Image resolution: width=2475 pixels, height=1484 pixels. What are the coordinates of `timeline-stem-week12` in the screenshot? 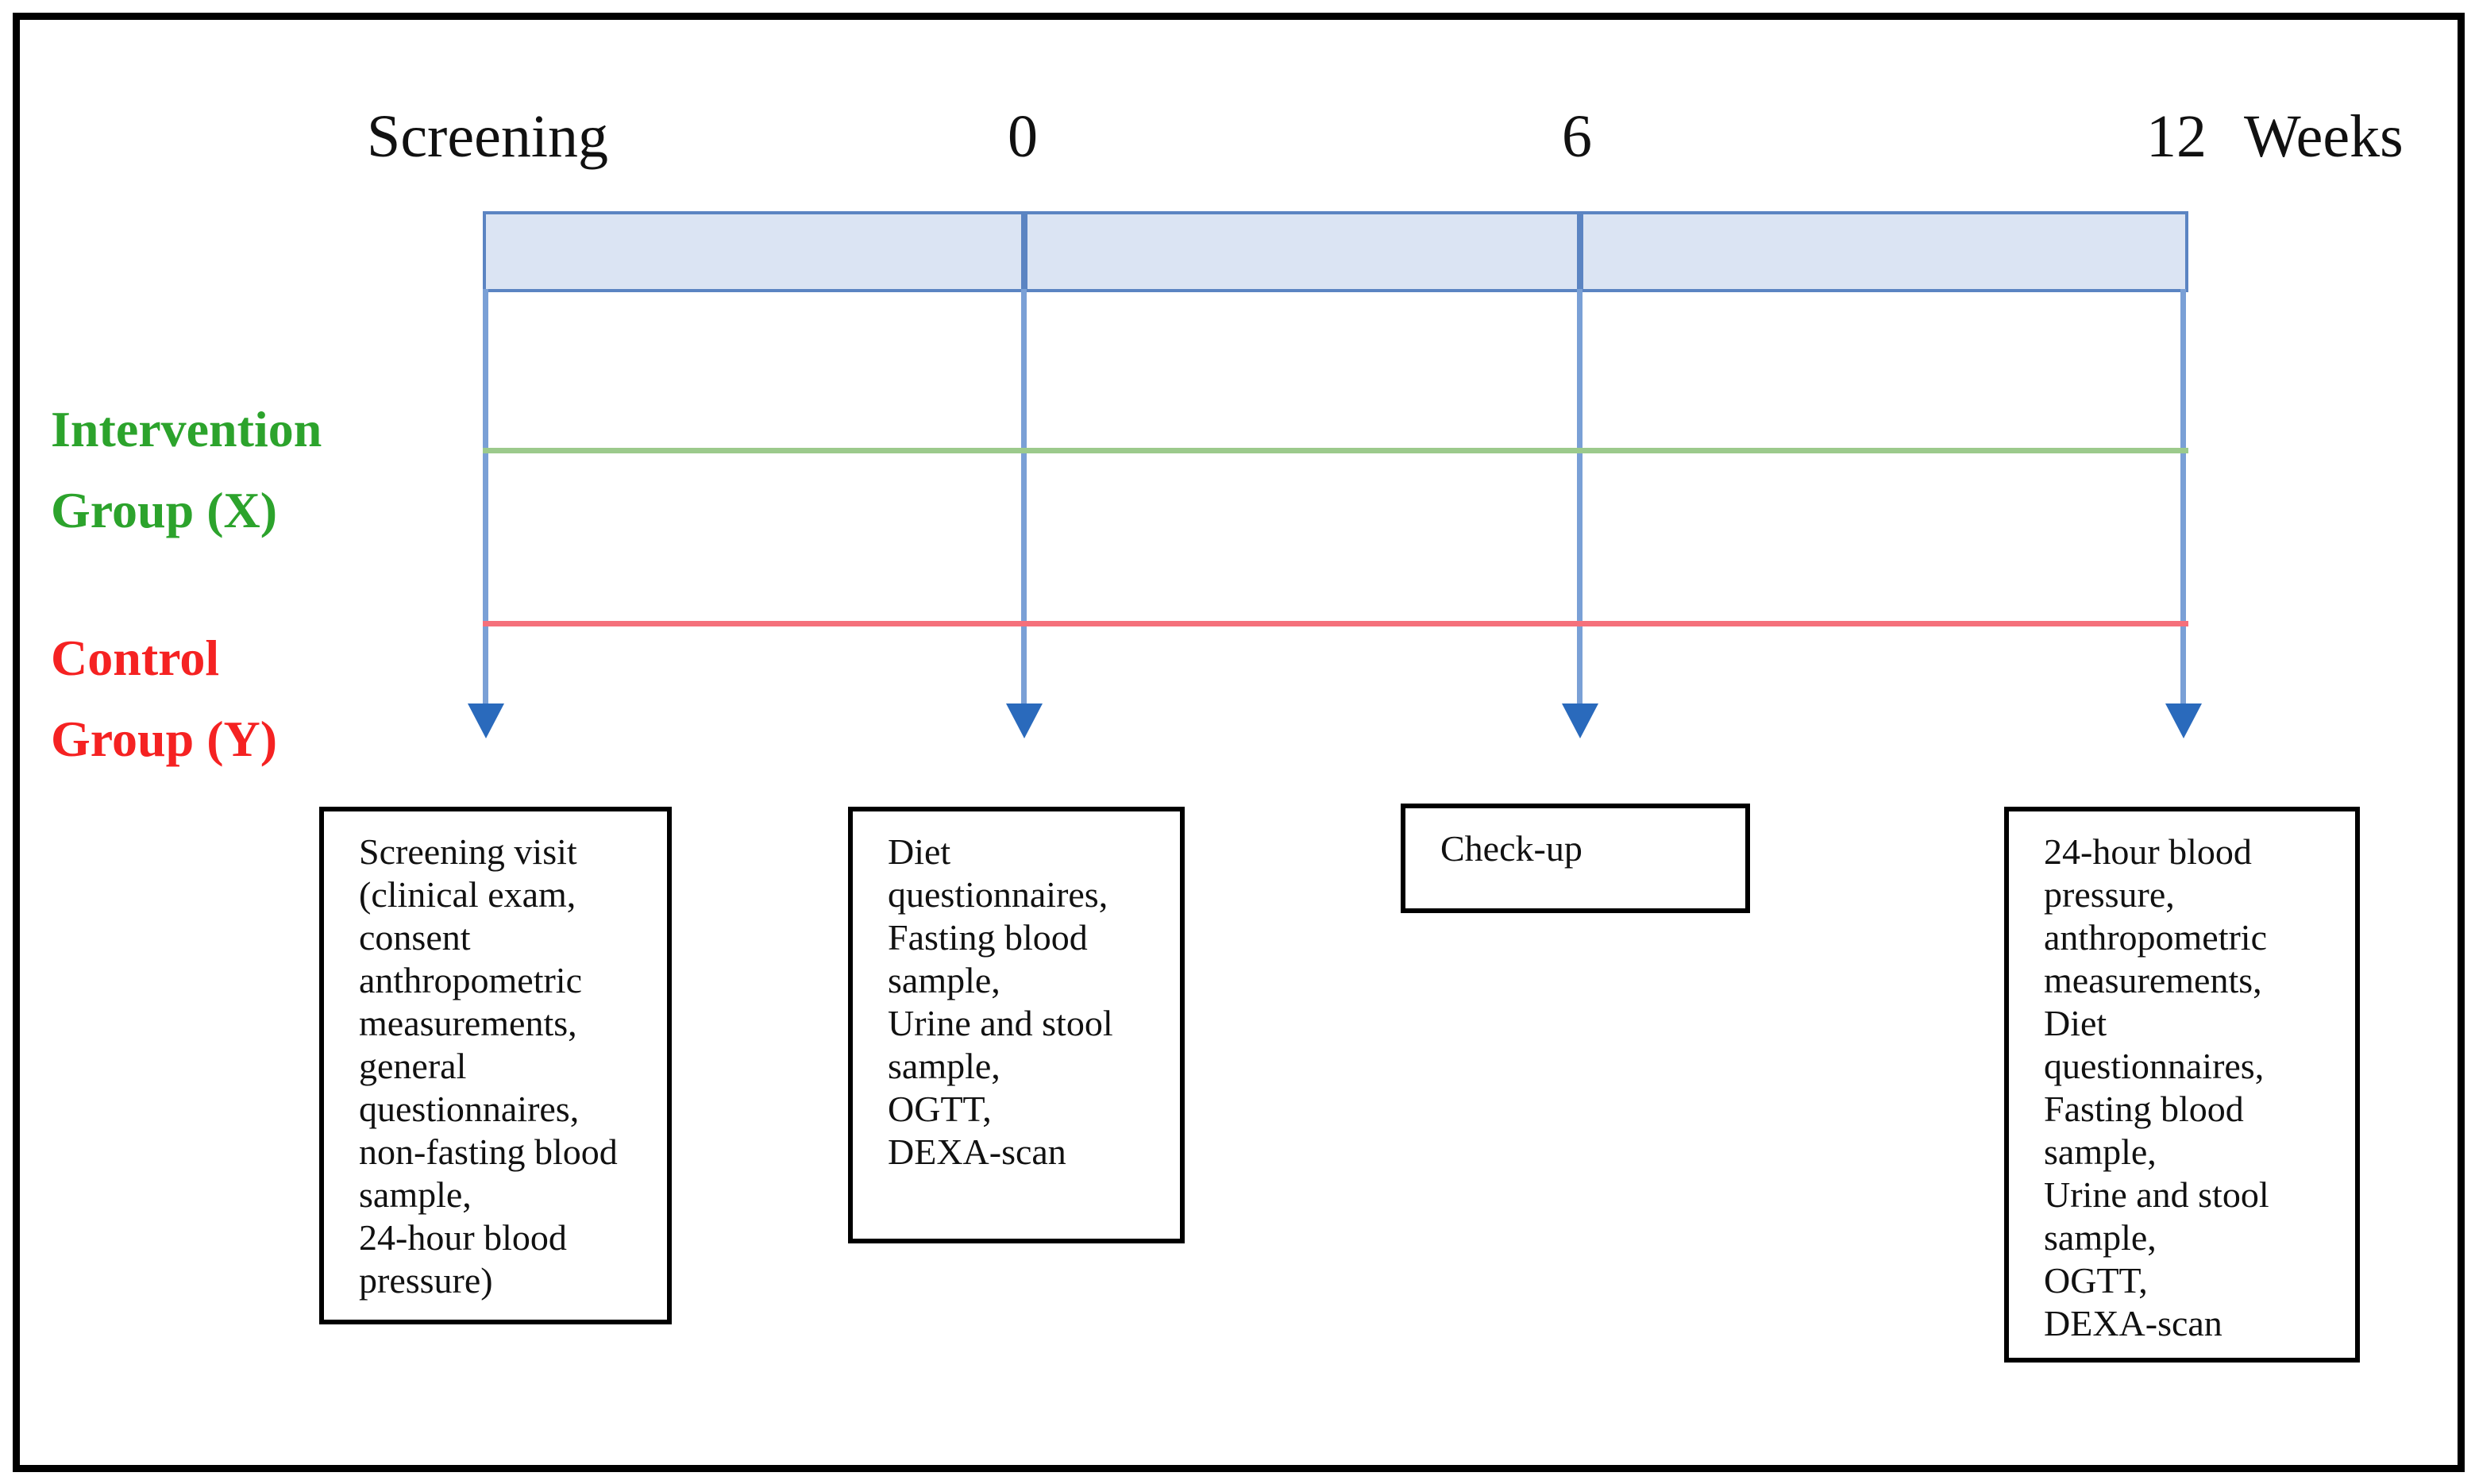 It's located at (2183, 497).